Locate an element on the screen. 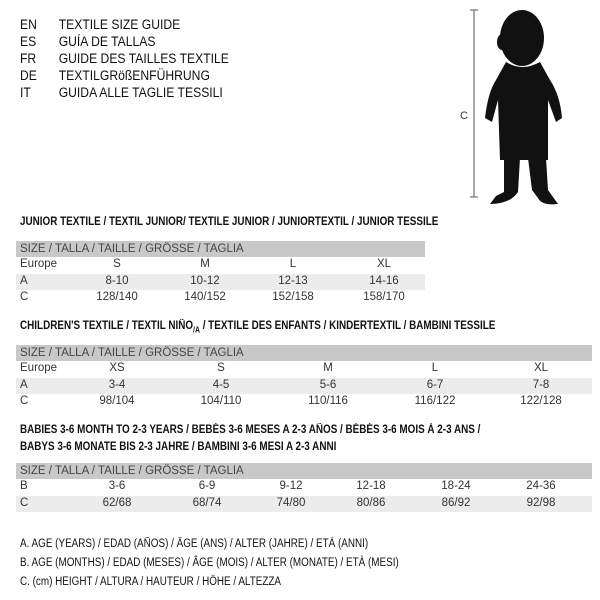 The width and height of the screenshot is (600, 600). table-row: B 3-6 6-9 9-12 12-18 18-24 24-36 is located at coordinates (288, 486).